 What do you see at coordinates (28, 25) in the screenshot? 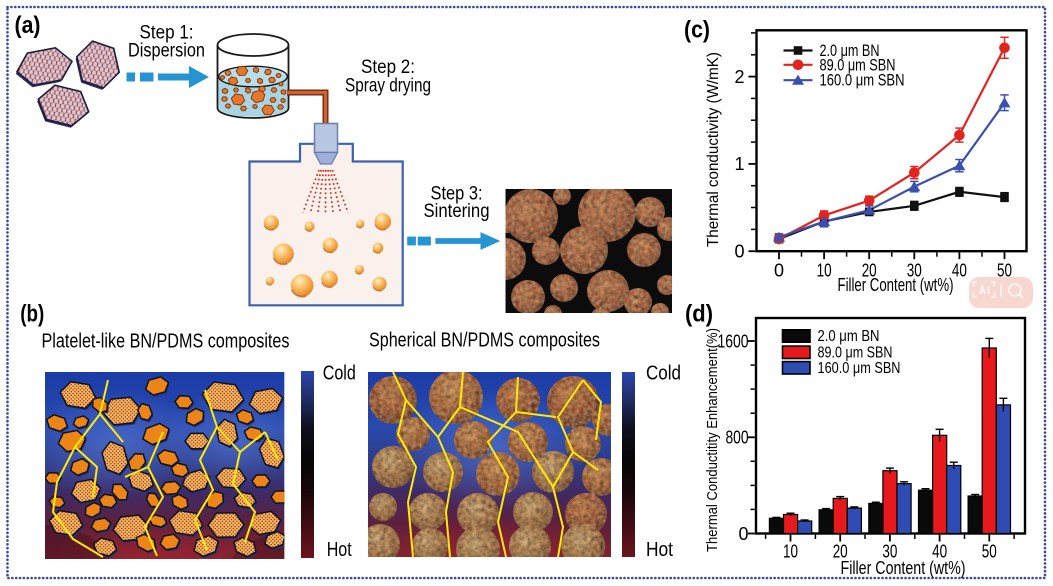
I see `svg-text: (a)` at bounding box center [28, 25].